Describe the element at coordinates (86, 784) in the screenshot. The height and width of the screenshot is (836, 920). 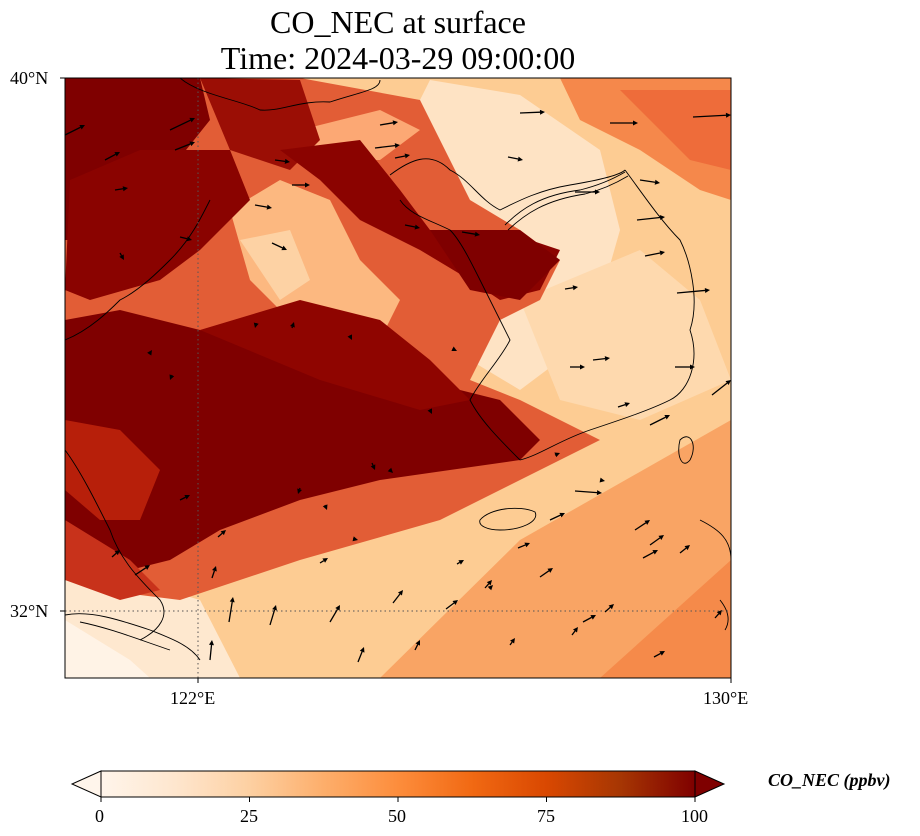
I see `colorbar-extend-min` at that location.